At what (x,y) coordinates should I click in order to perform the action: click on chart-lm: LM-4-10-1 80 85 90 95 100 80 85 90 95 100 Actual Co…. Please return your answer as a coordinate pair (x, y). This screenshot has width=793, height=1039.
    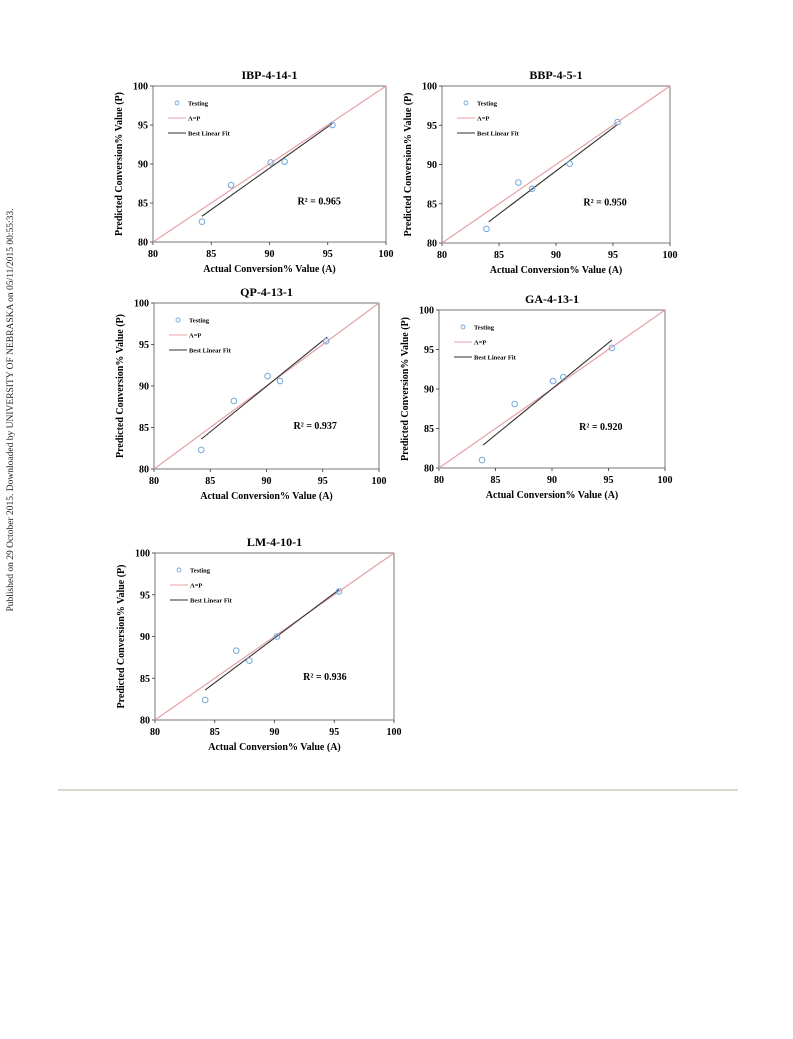
    Looking at the image, I should click on (265, 645).